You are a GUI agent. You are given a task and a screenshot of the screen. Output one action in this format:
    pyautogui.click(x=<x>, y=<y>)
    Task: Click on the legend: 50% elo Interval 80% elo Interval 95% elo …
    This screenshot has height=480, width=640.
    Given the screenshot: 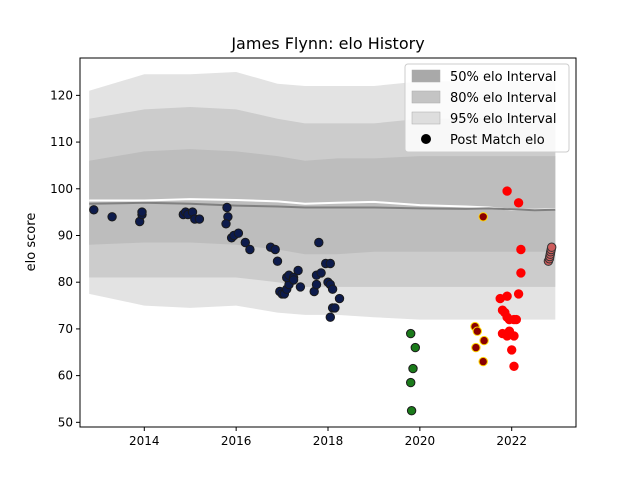 What is the action you would take?
    pyautogui.click(x=487, y=108)
    